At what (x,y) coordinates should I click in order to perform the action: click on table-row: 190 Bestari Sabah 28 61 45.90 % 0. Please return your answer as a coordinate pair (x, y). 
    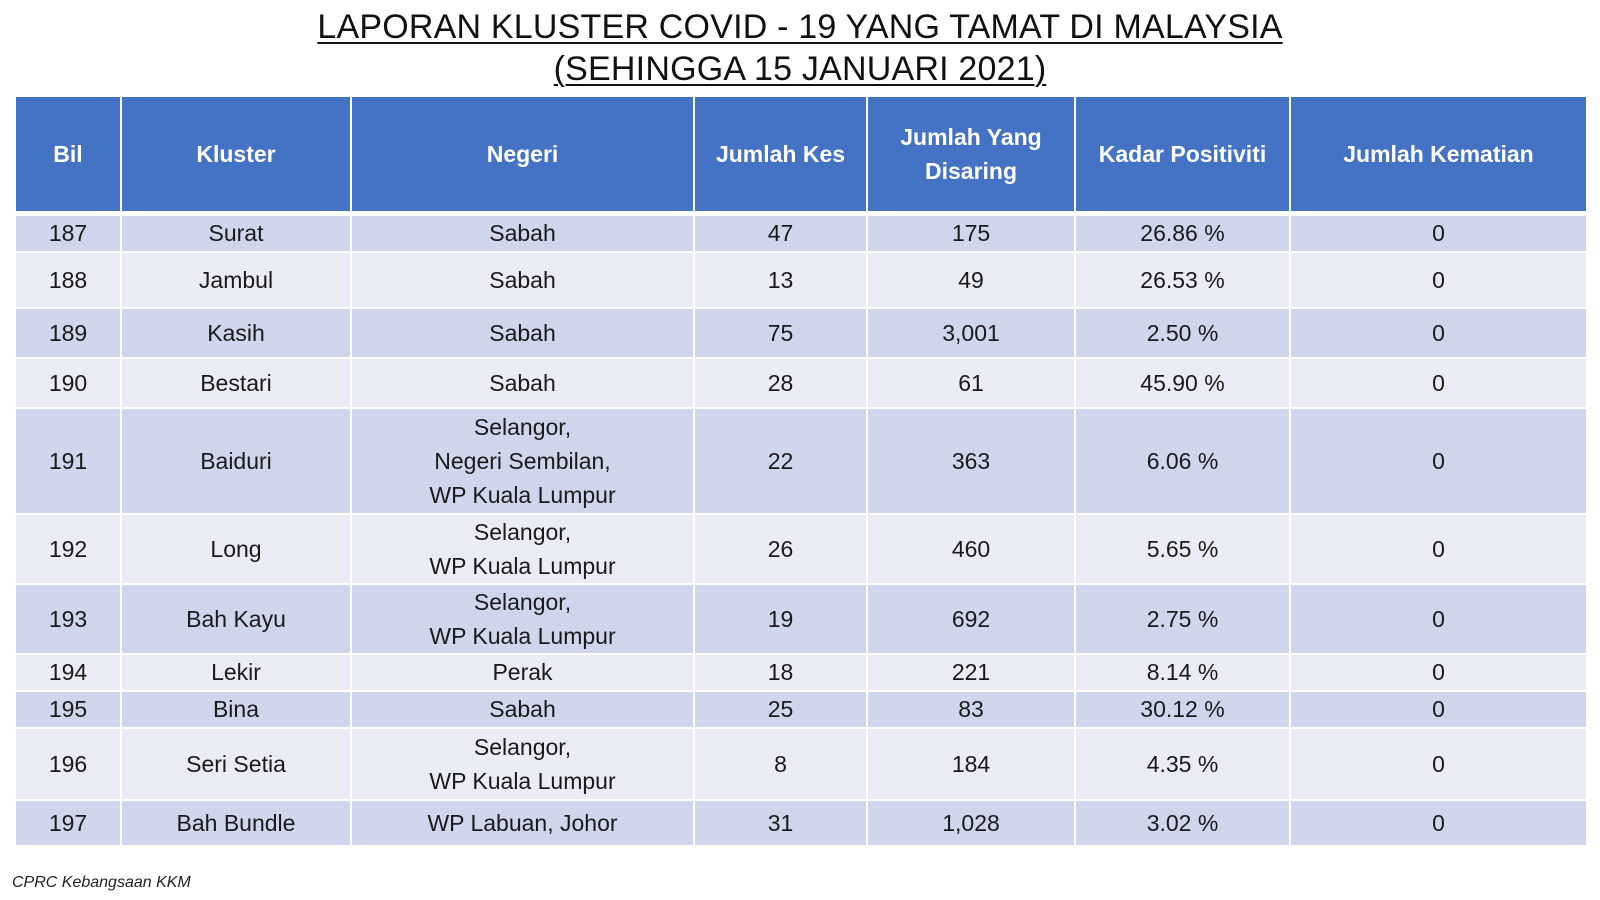
    Looking at the image, I should click on (801, 383).